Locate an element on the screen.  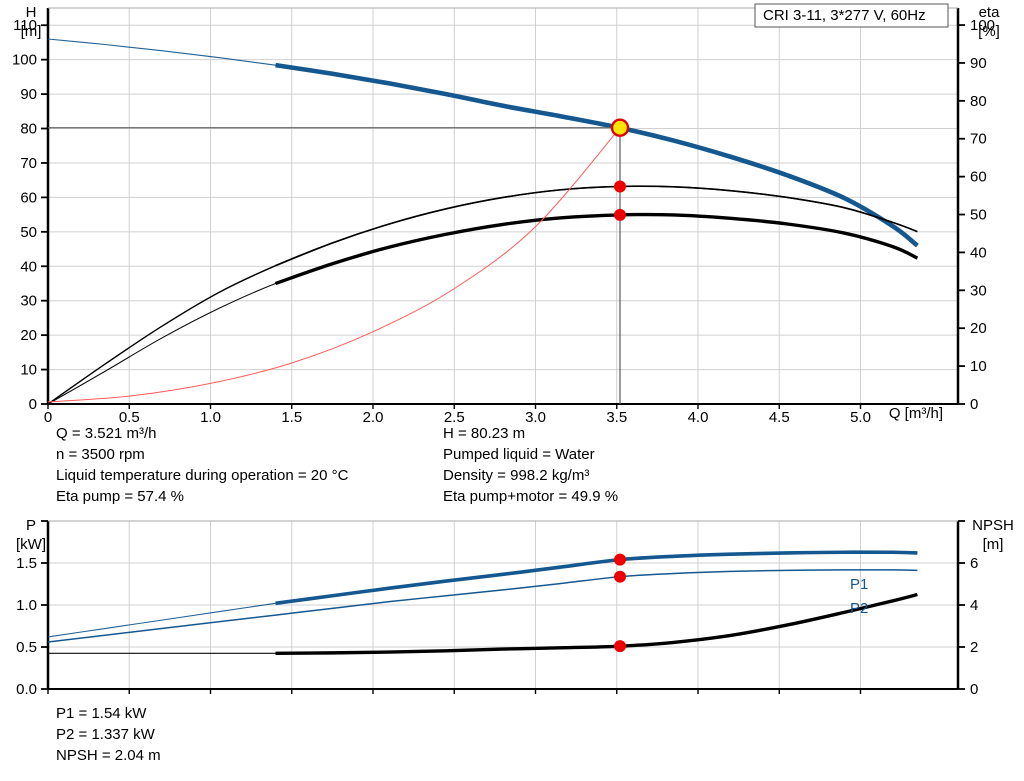
p-axis-name: P is located at coordinates (31, 525).